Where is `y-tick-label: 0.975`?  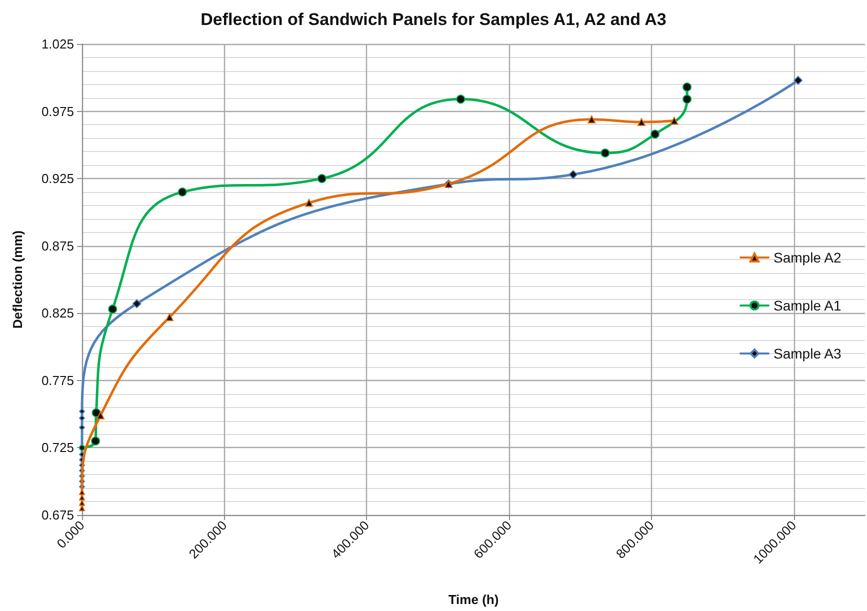
y-tick-label: 0.975 is located at coordinates (57, 111).